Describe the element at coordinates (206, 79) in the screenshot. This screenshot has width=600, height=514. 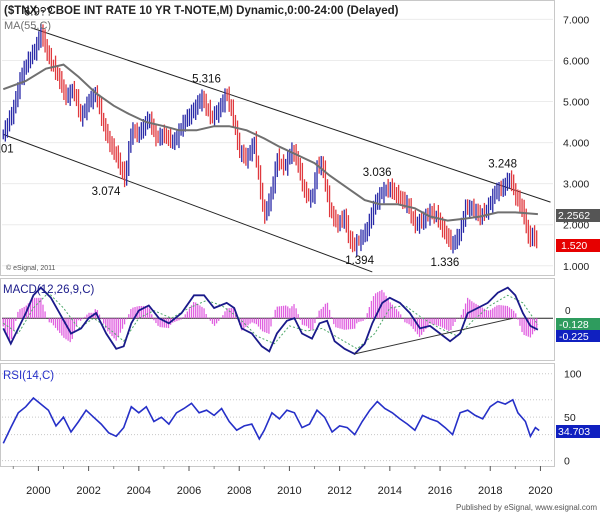
I see `price-annotation: 5.316` at that location.